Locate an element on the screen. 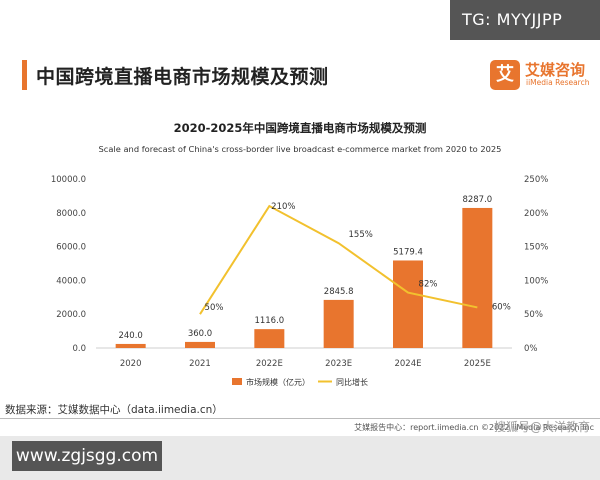 Image resolution: width=600 pixels, height=480 pixels. y-left-tick-label: 0.0 is located at coordinates (79, 349).